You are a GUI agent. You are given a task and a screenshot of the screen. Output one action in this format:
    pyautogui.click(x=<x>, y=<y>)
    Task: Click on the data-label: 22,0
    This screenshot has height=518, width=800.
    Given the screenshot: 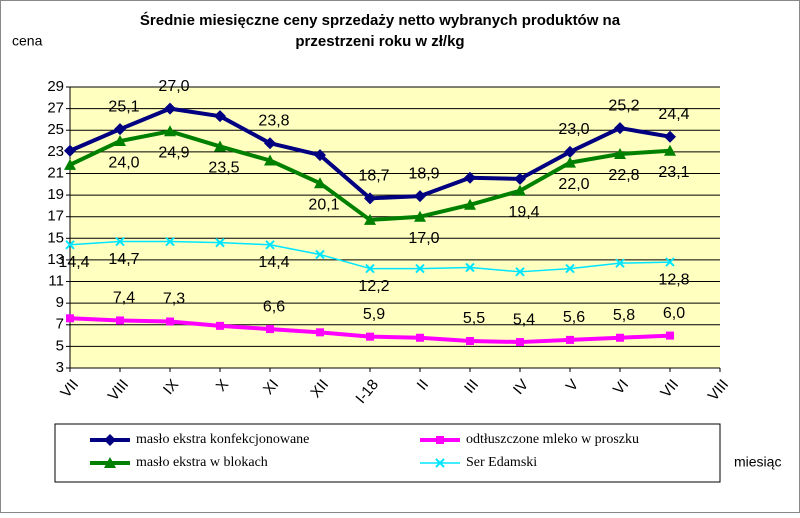 What is the action you would take?
    pyautogui.click(x=573, y=184)
    